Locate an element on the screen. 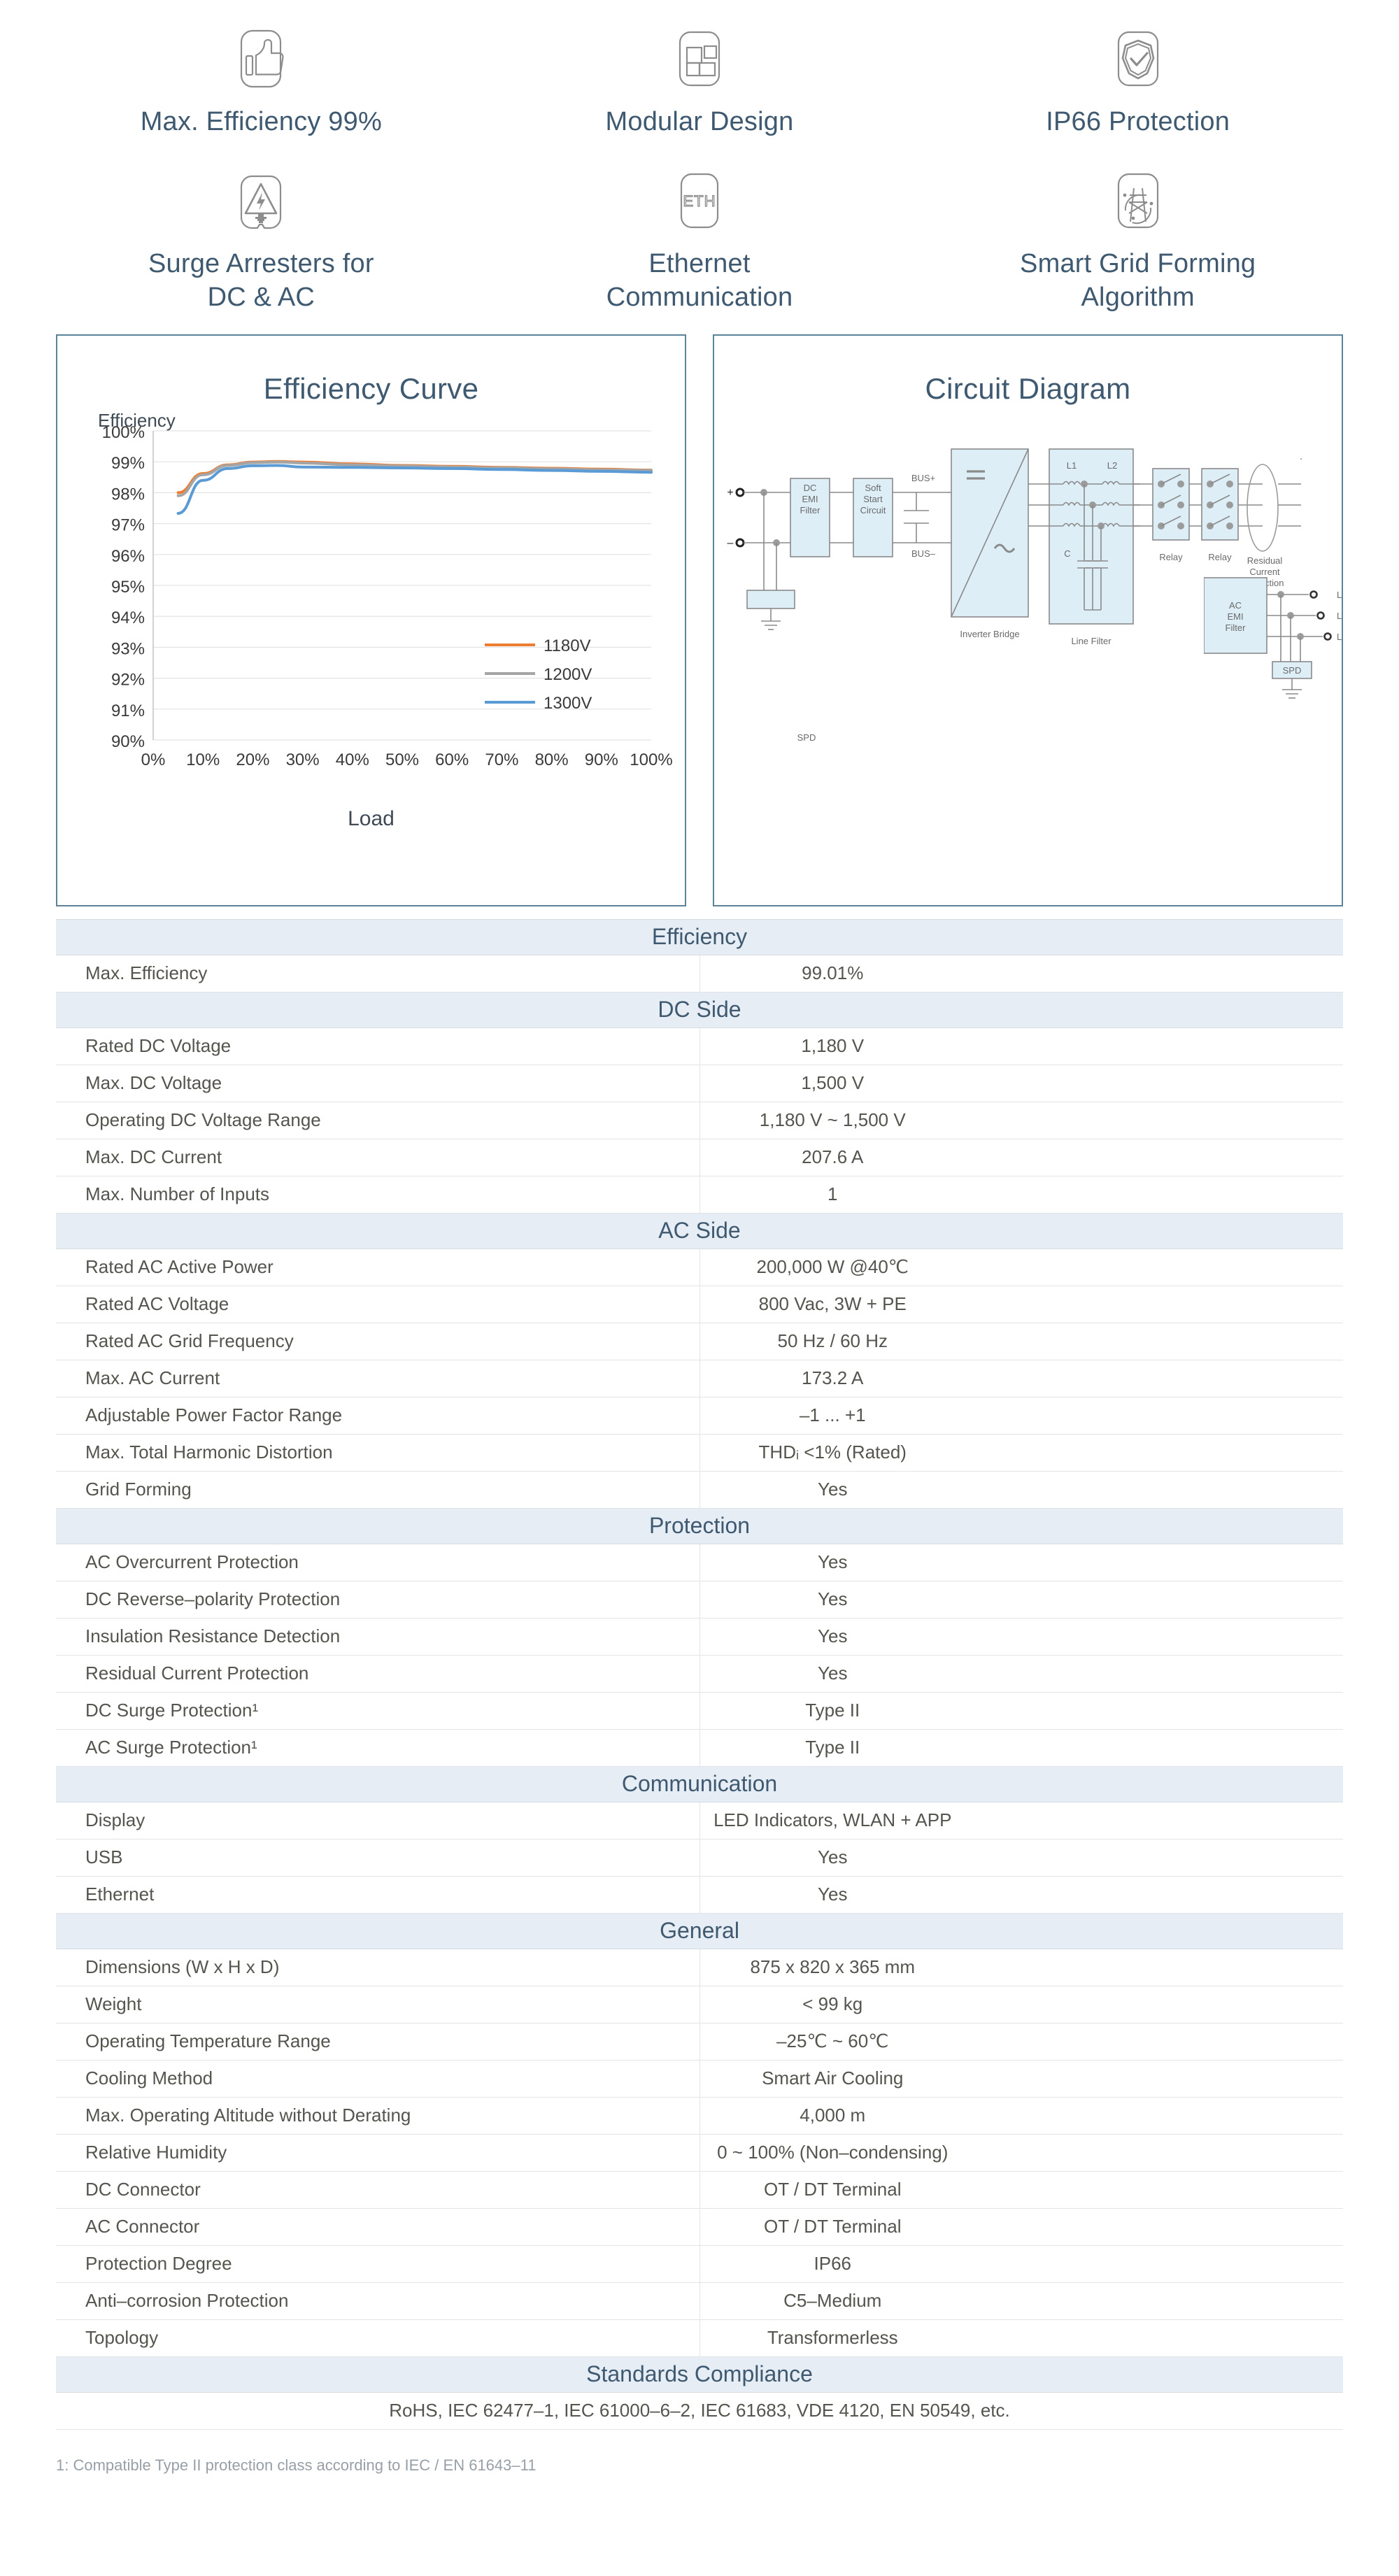  spec-key: Anti–corrosion Protection is located at coordinates (378, 2301).